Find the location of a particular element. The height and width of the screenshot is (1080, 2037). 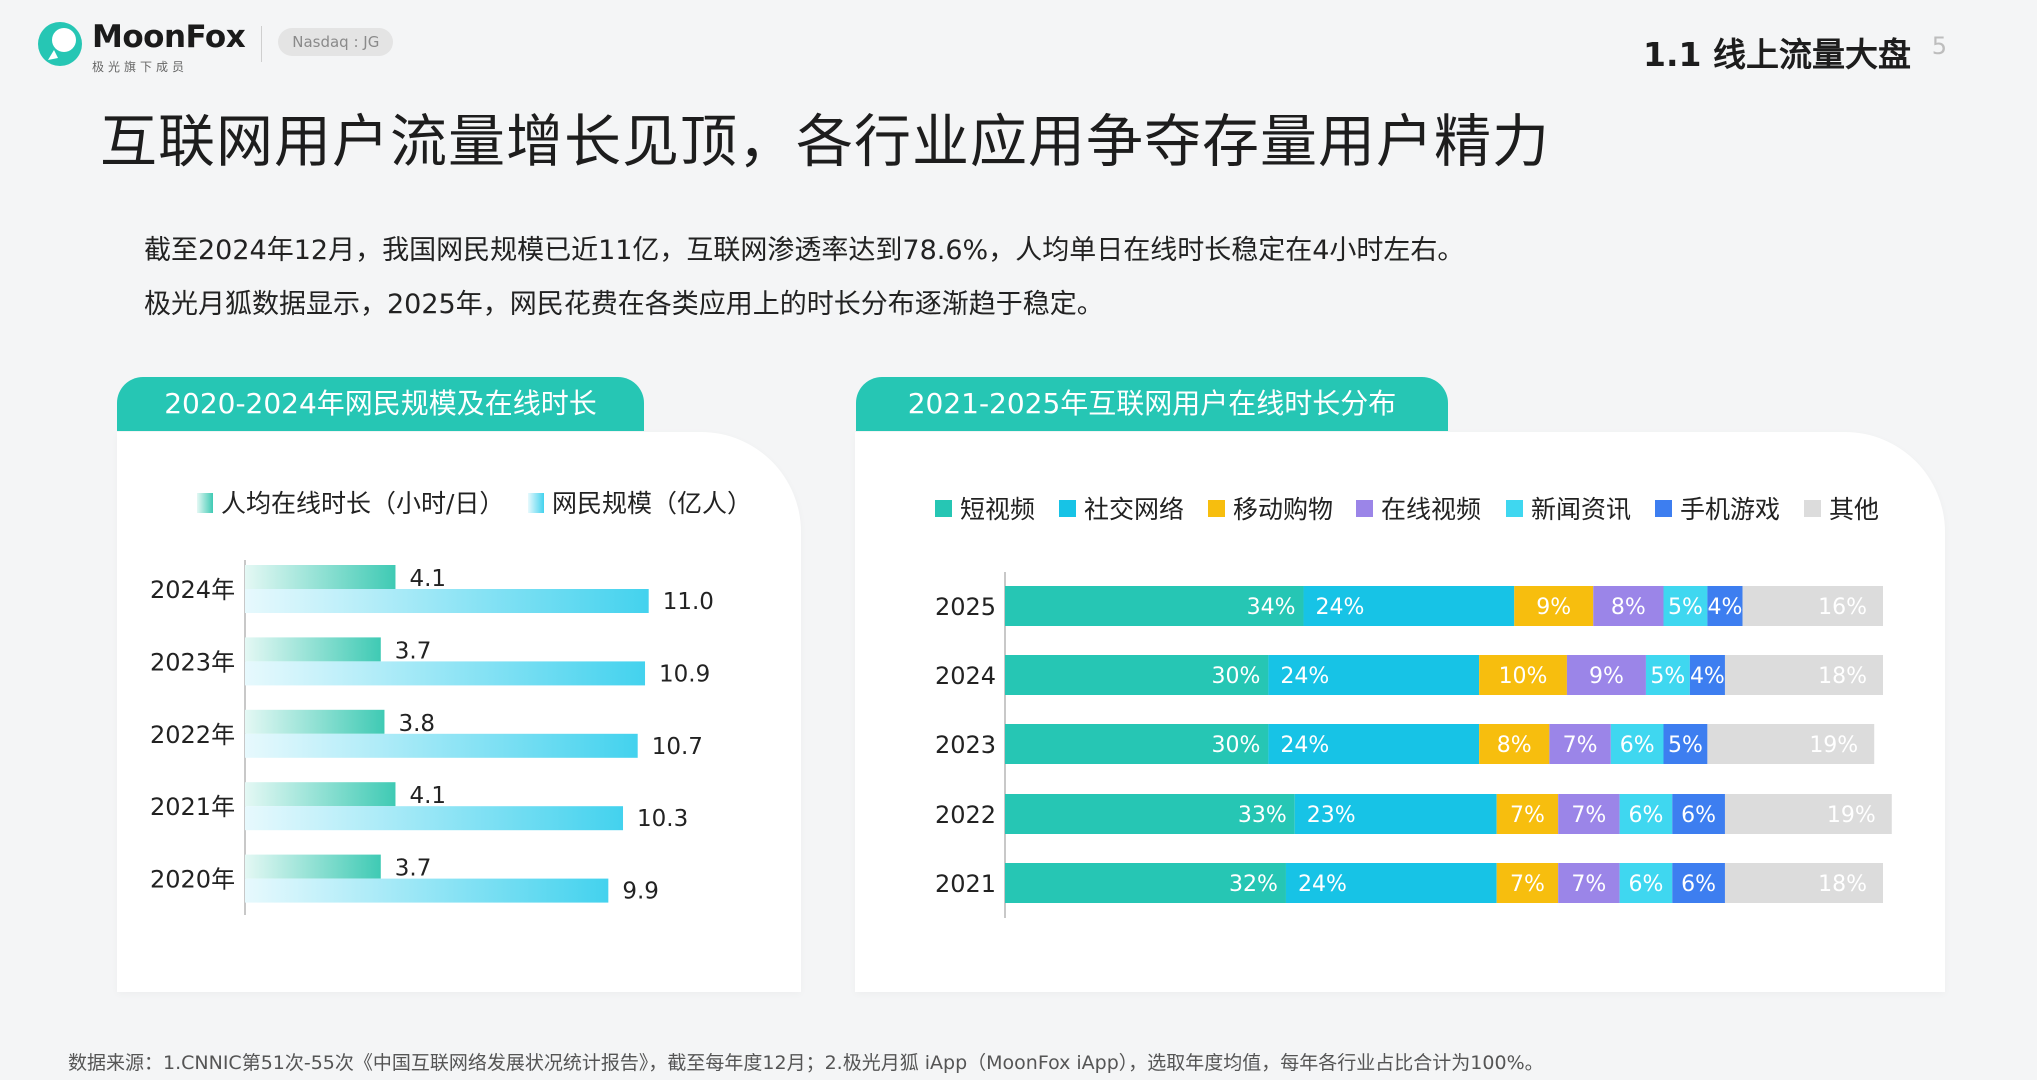

chart-title-left: 2020-2024年网民规模及在线时长 is located at coordinates (380, 404).